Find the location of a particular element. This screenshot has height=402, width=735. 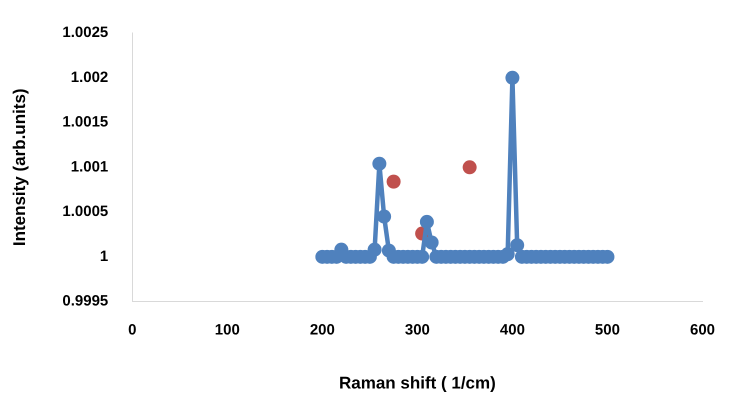

y-tick-label: 0.9995 is located at coordinates (85, 301).